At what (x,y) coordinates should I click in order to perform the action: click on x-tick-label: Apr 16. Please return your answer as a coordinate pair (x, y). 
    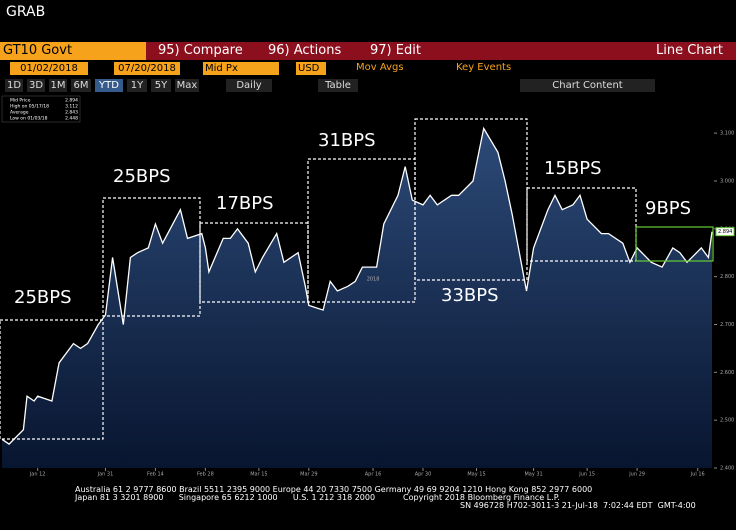
    Looking at the image, I should click on (373, 475).